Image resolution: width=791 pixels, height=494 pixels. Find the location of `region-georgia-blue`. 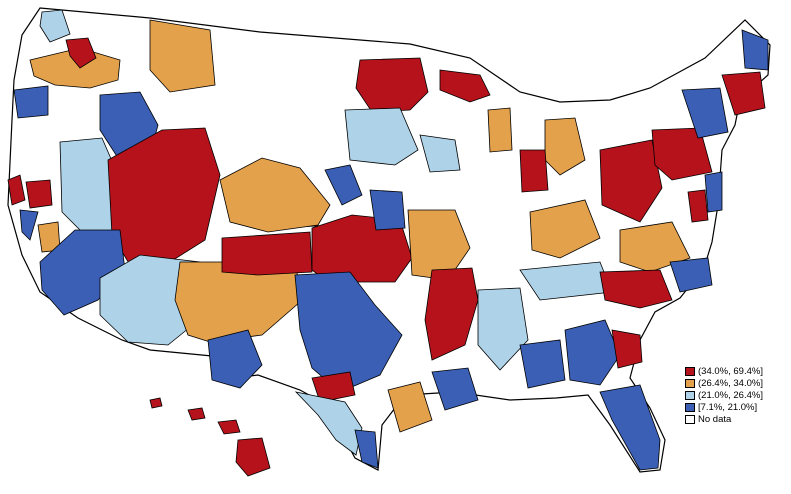

region-georgia-blue is located at coordinates (592, 352).